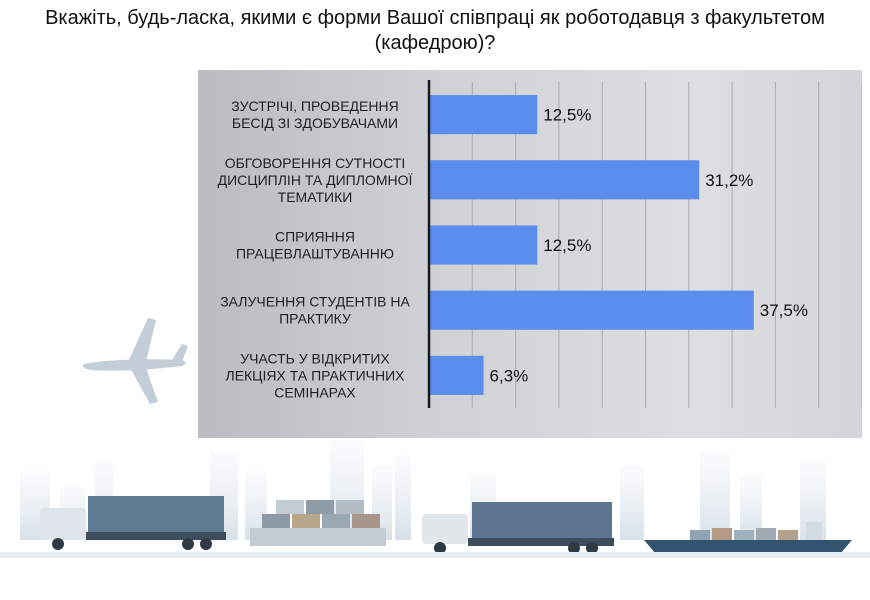 The height and width of the screenshot is (600, 870). I want to click on containers-icon, so click(318, 523).